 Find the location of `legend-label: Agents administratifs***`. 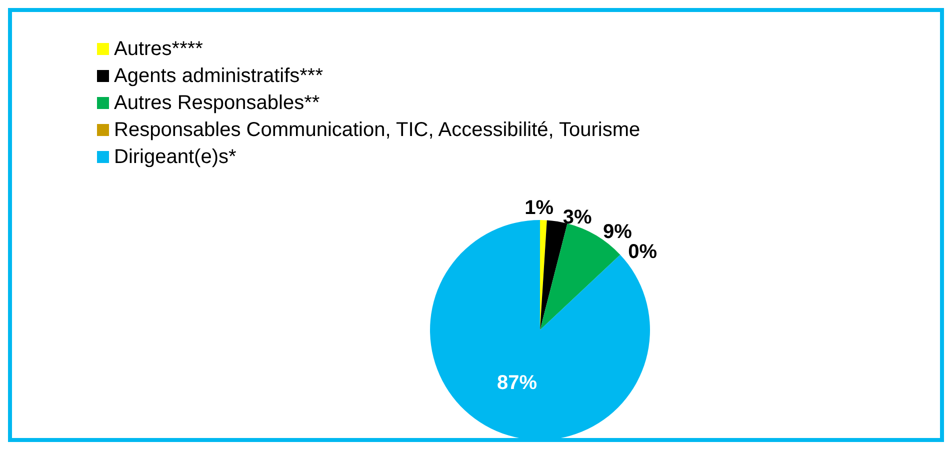

legend-label: Agents administratifs*** is located at coordinates (219, 76).